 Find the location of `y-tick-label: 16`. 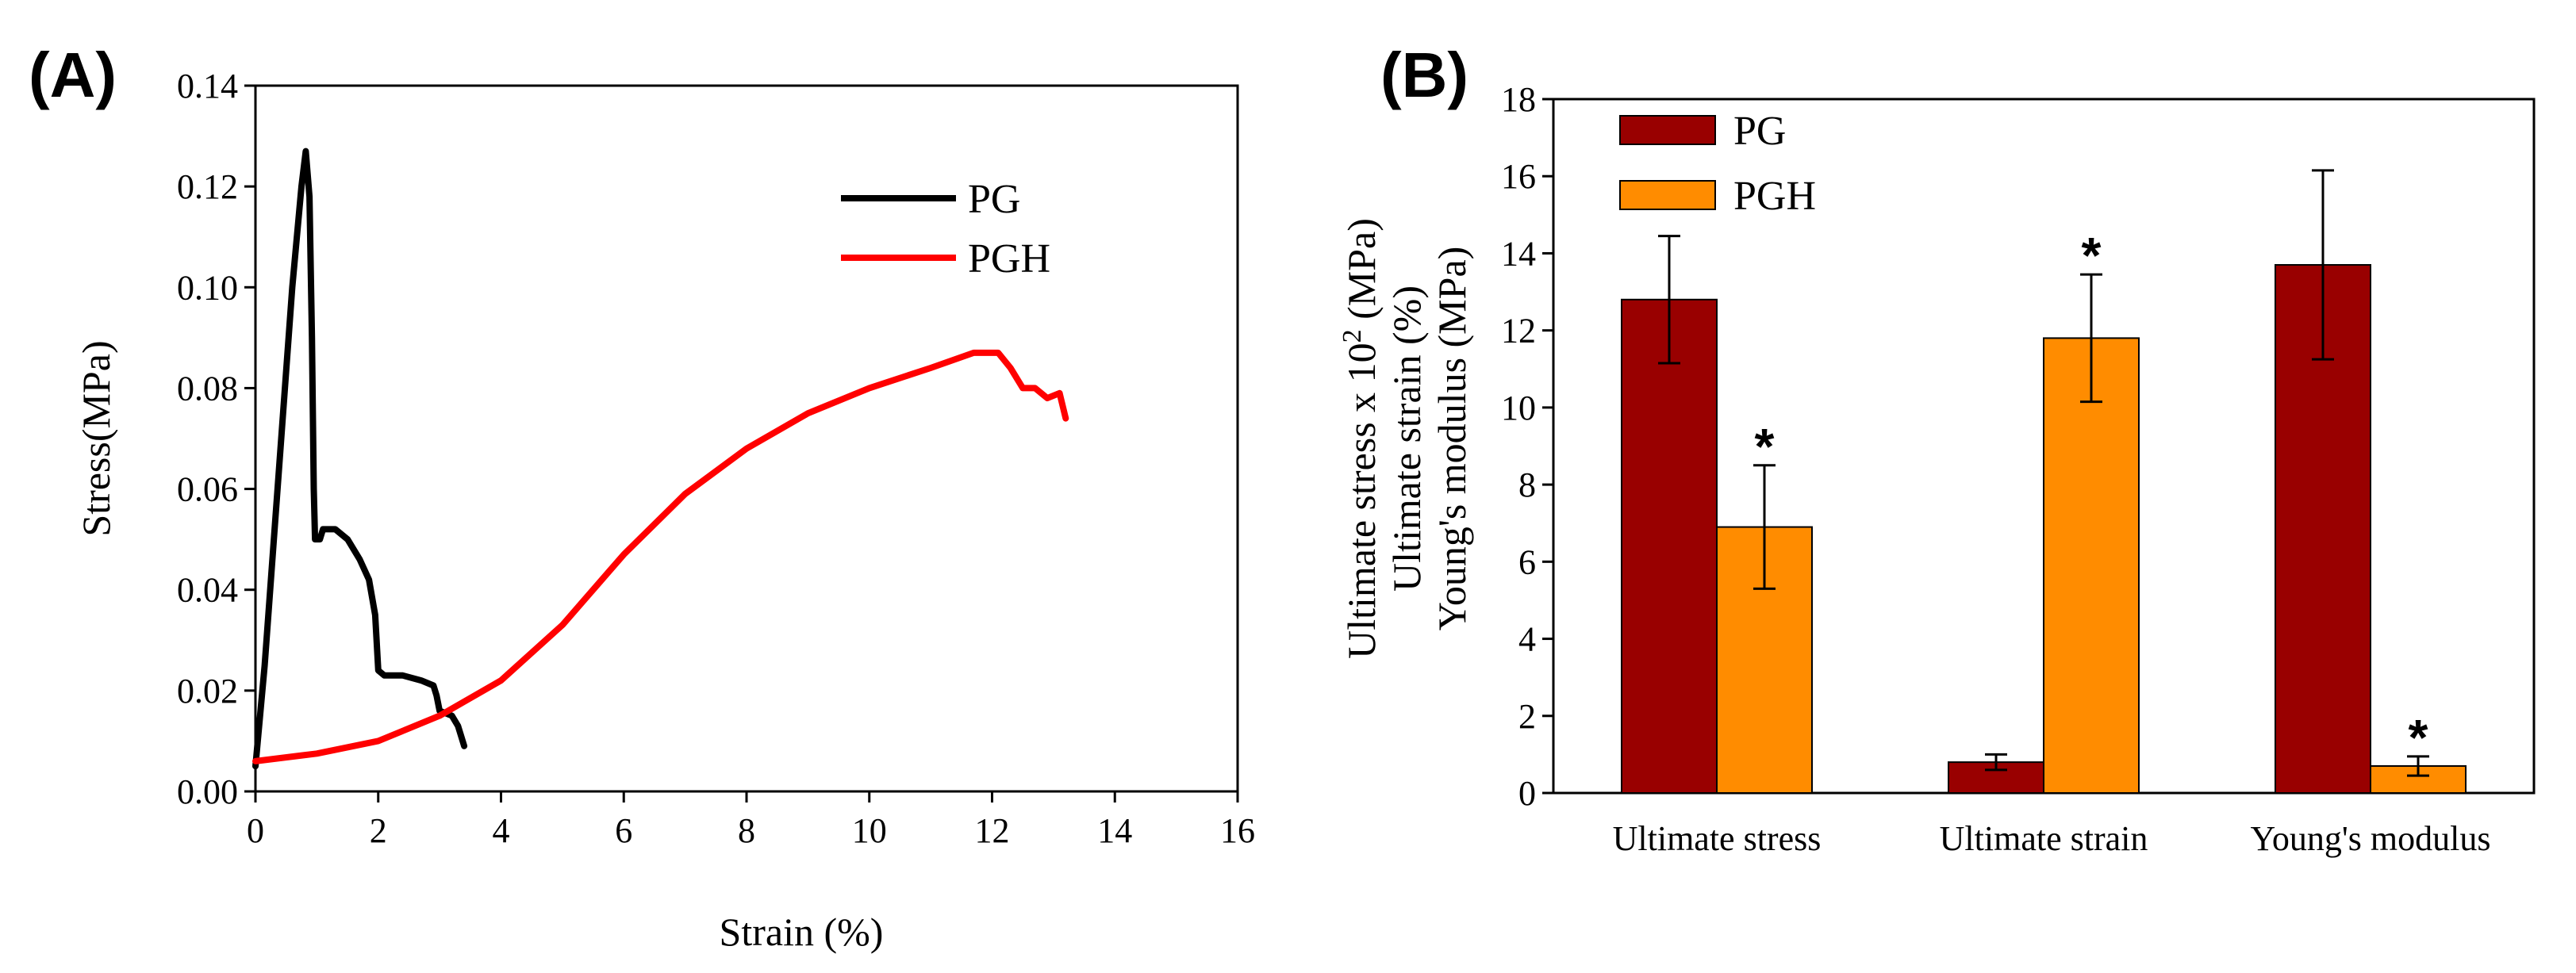

y-tick-label: 16 is located at coordinates (1518, 177).